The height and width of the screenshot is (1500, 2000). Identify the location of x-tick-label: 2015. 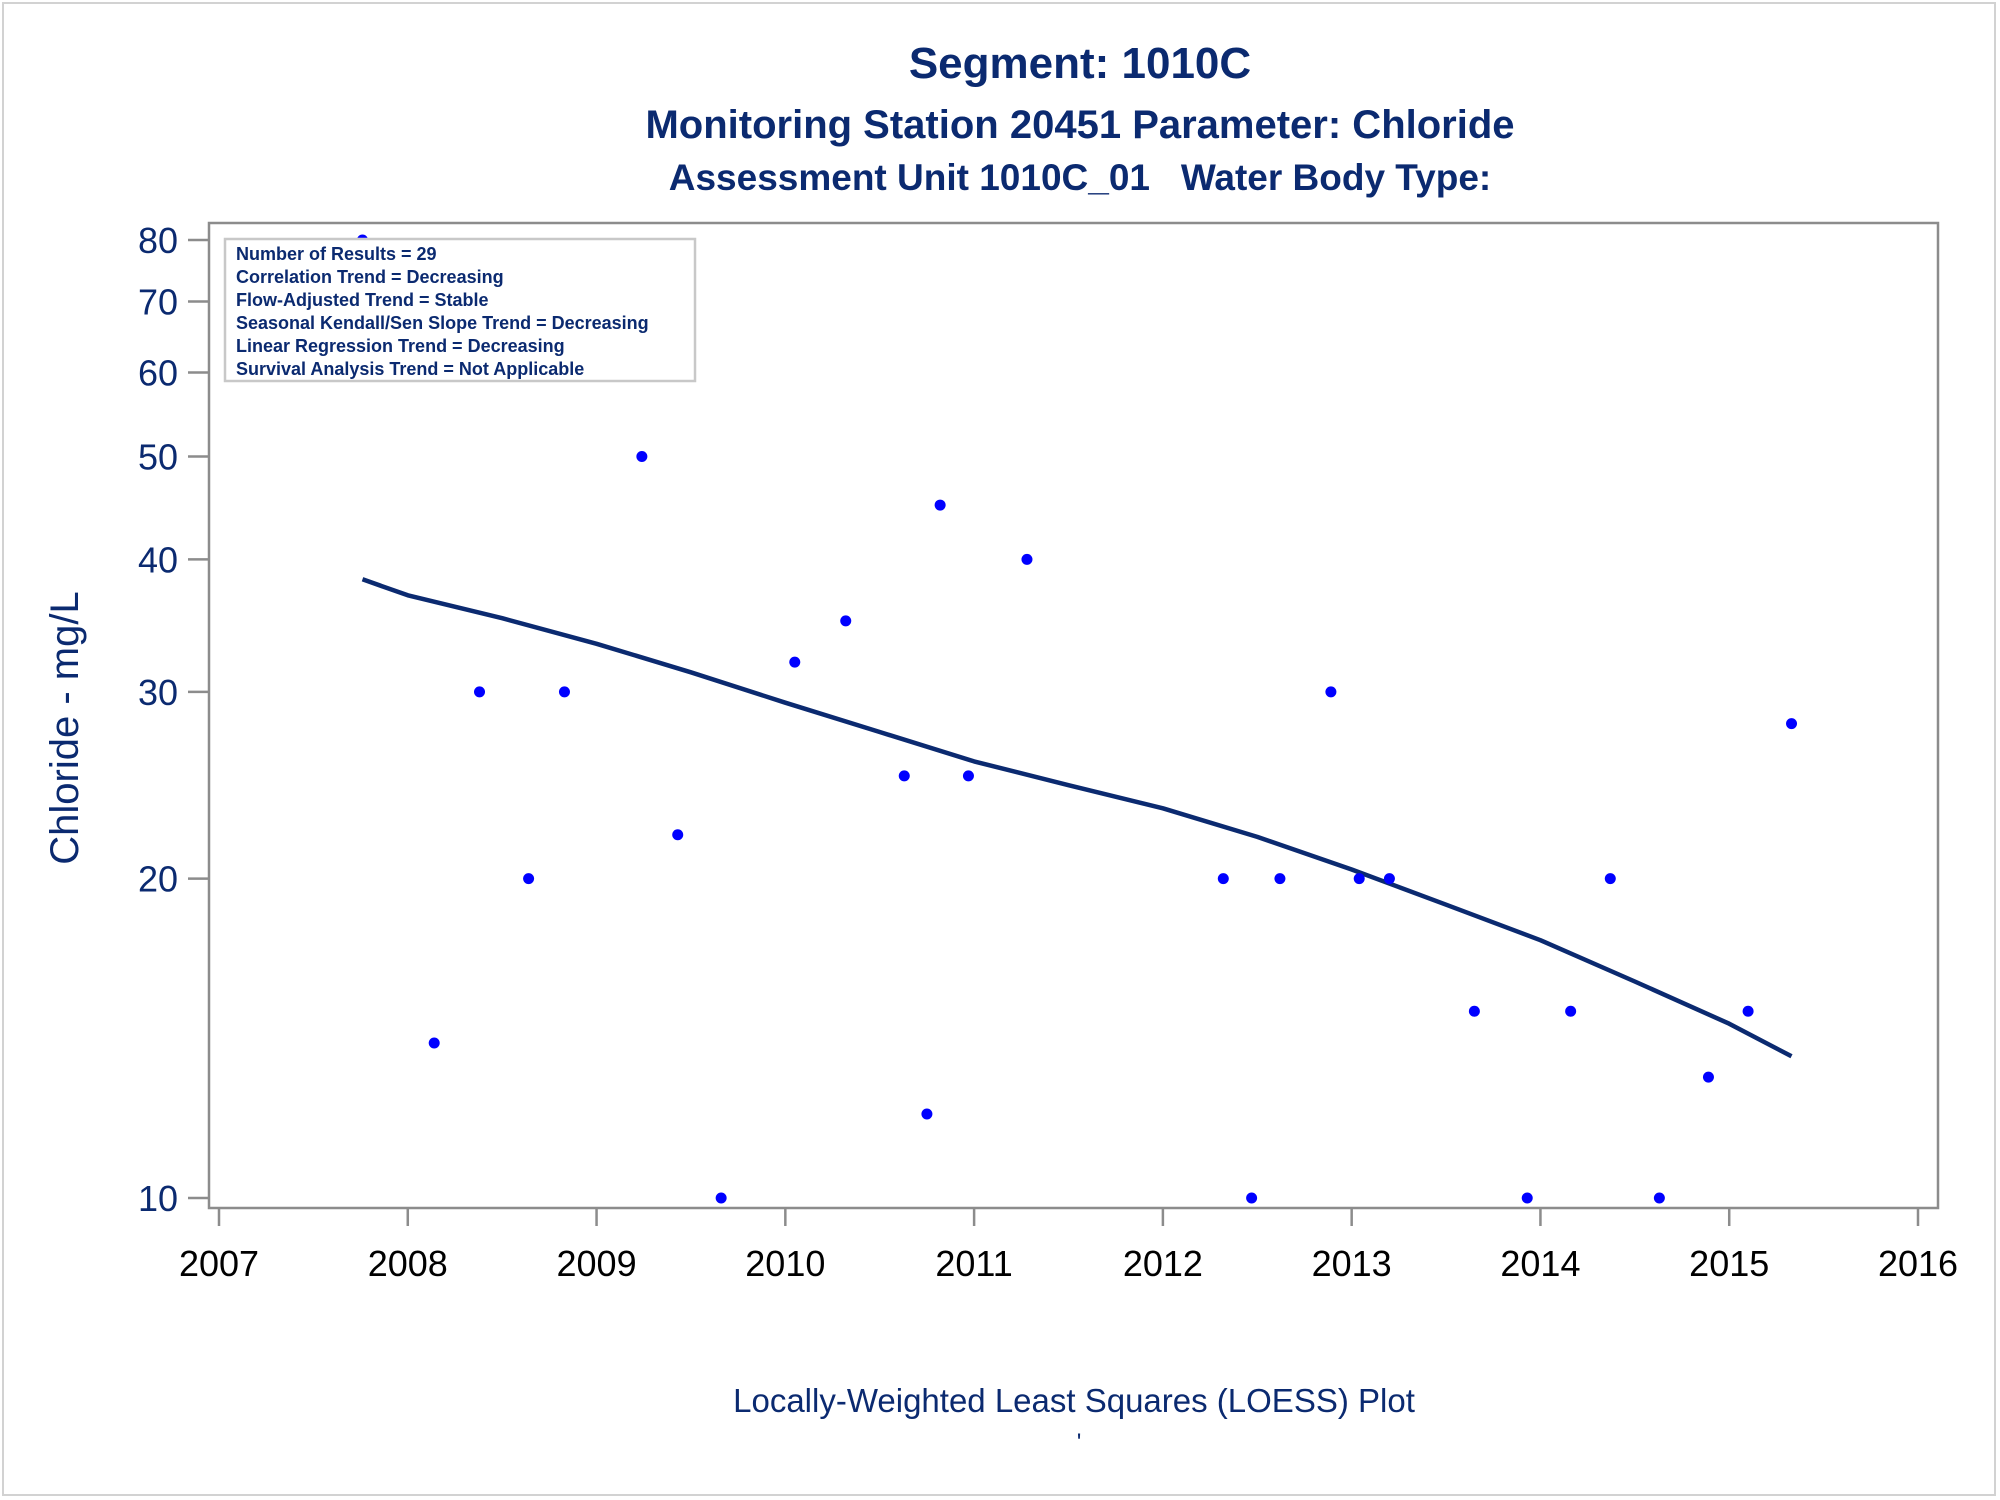
(1729, 1263).